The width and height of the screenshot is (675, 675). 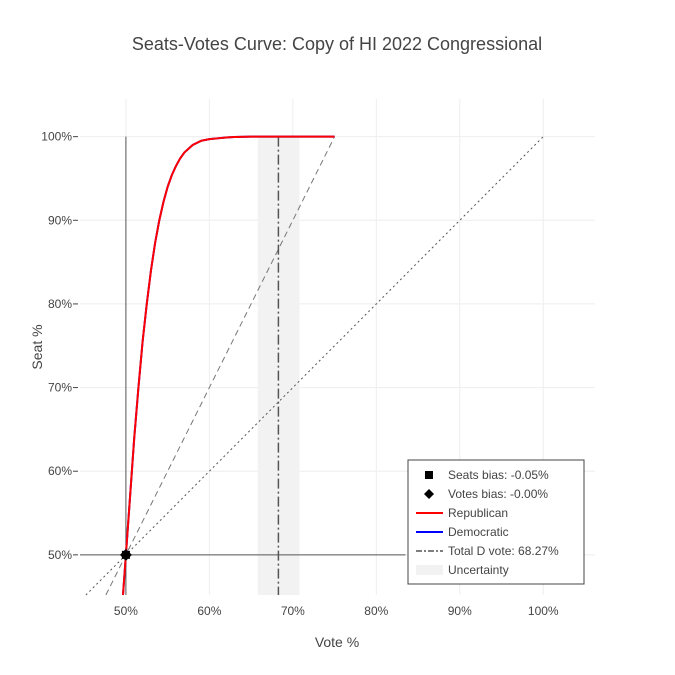 I want to click on x-tick-label: 90%, so click(x=460, y=611).